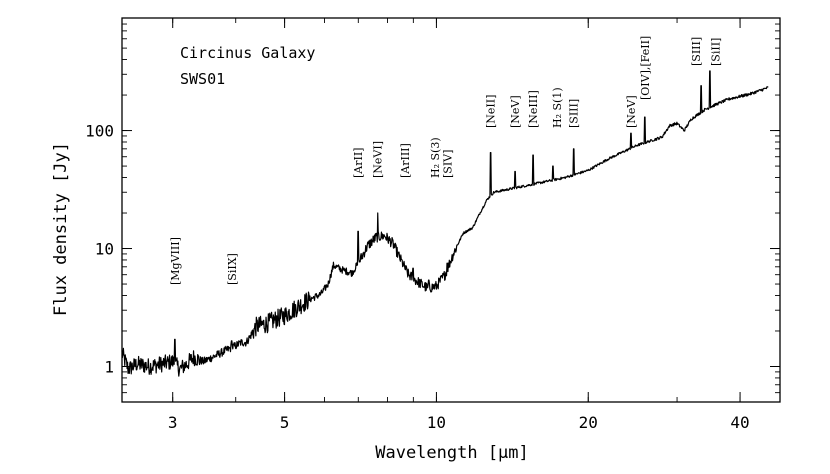 This screenshot has height=474, width=830. What do you see at coordinates (285, 422) in the screenshot?
I see `x-tick-label: 5` at bounding box center [285, 422].